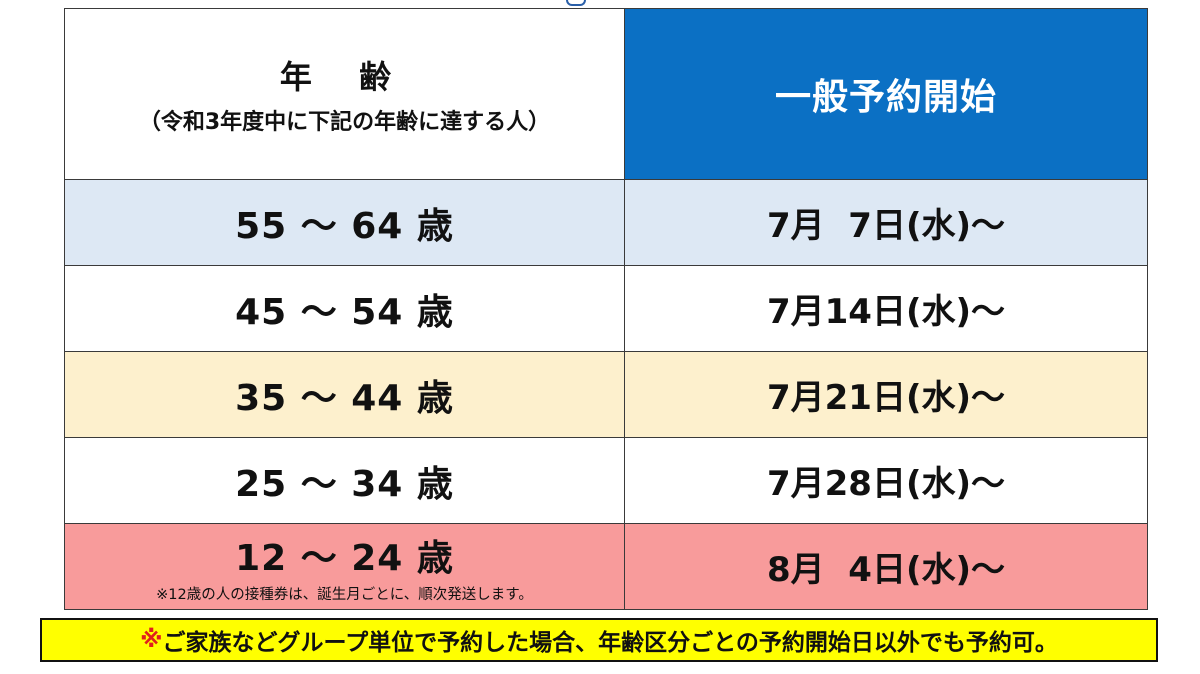  Describe the element at coordinates (344, 226) in the screenshot. I see `age-range: 55 ～ 64 歳` at that location.